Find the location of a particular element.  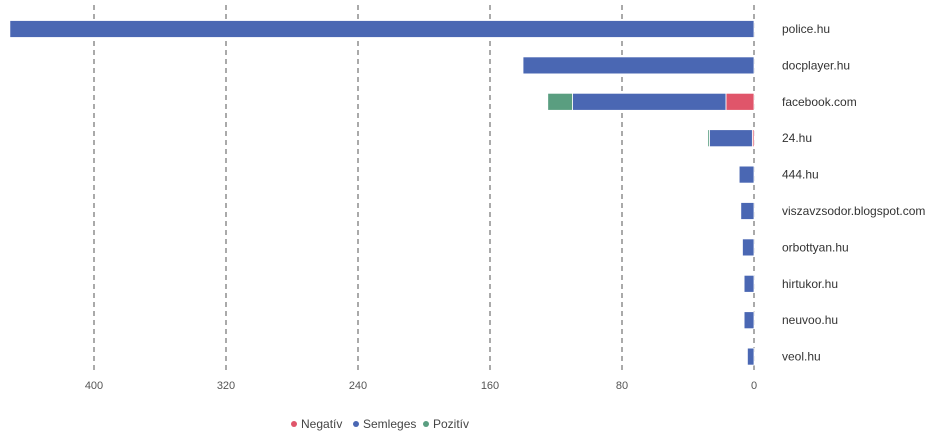

x-tick-label: 0 is located at coordinates (754, 386).